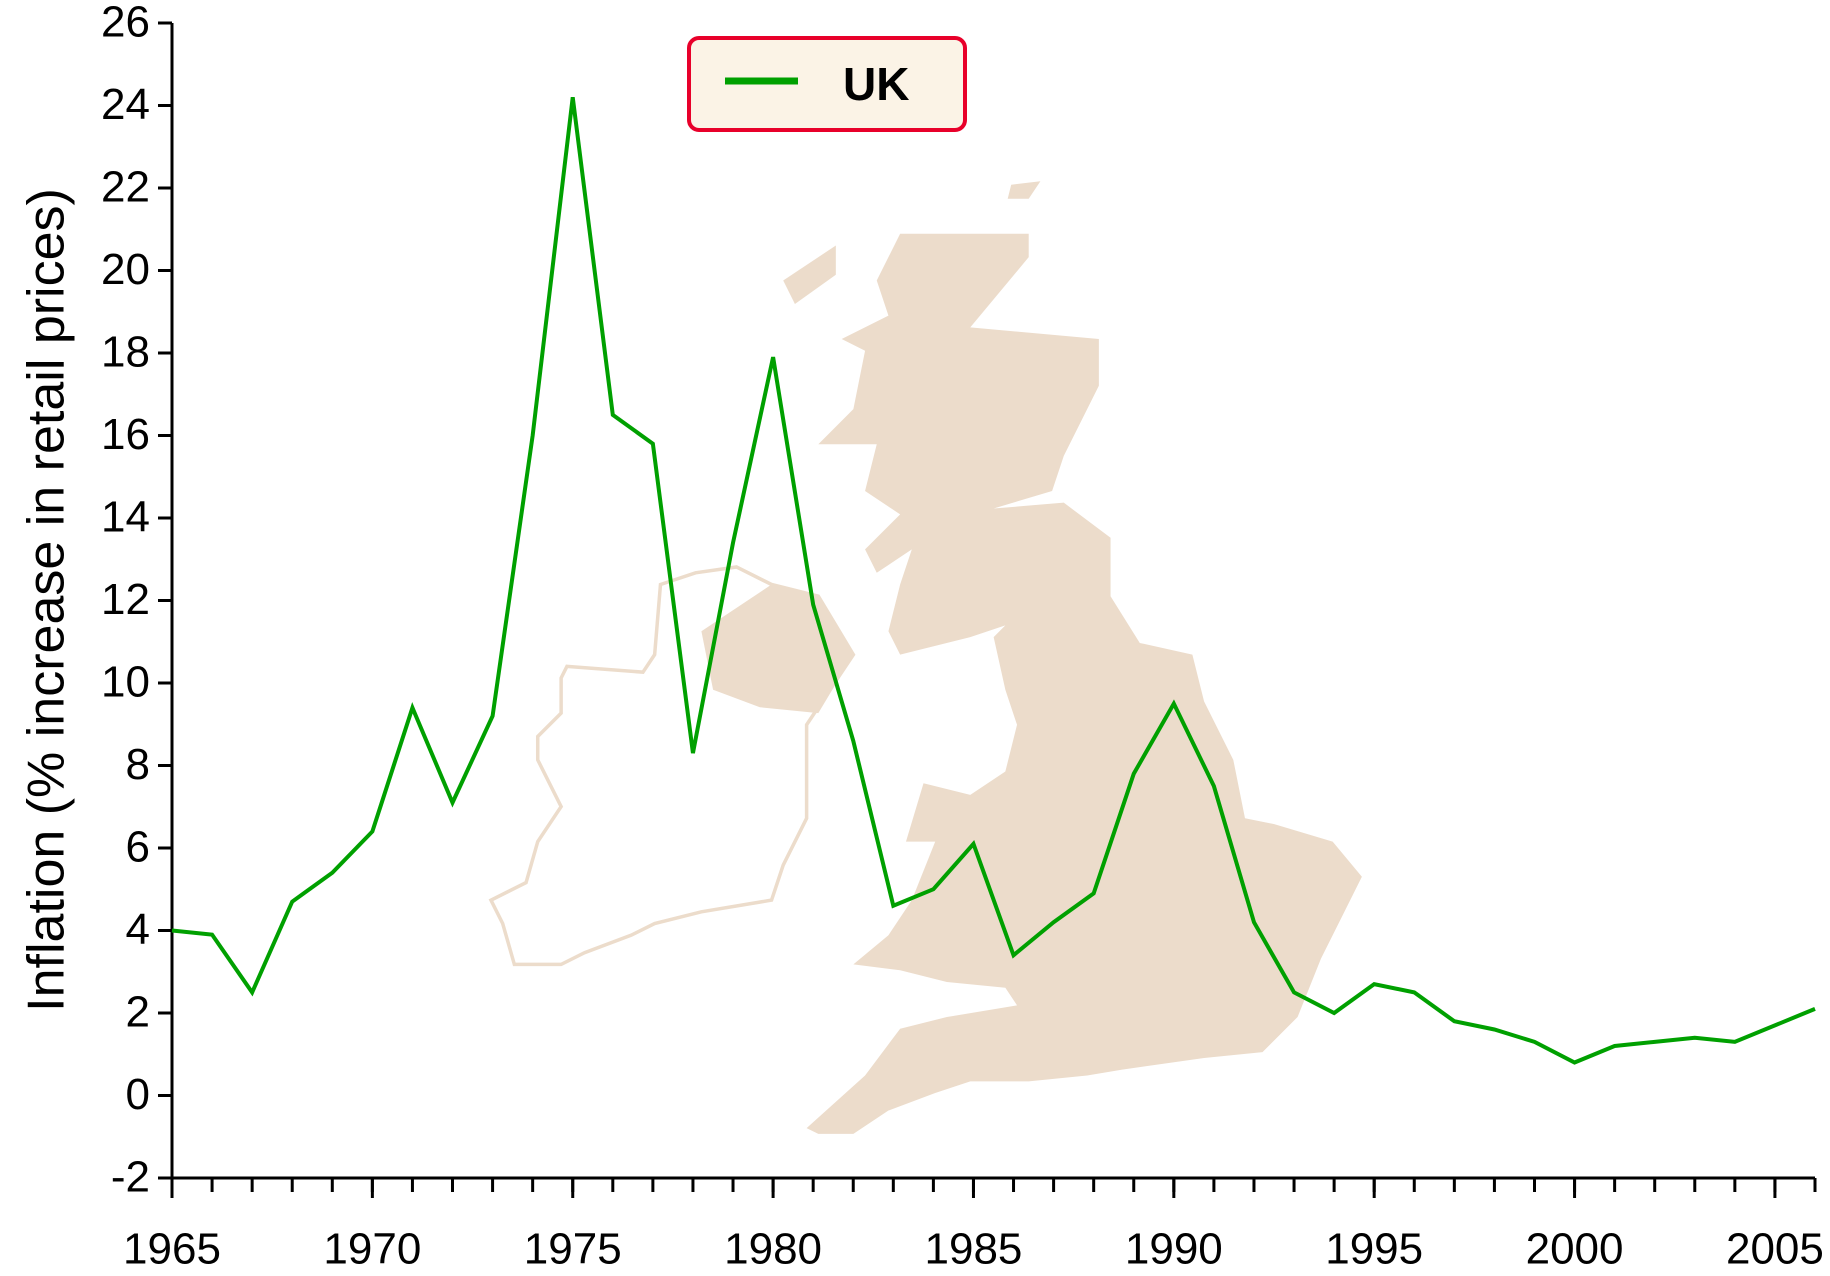 This screenshot has height=1276, width=1830. What do you see at coordinates (1174, 1249) in the screenshot?
I see `x-tick-label: 1990` at bounding box center [1174, 1249].